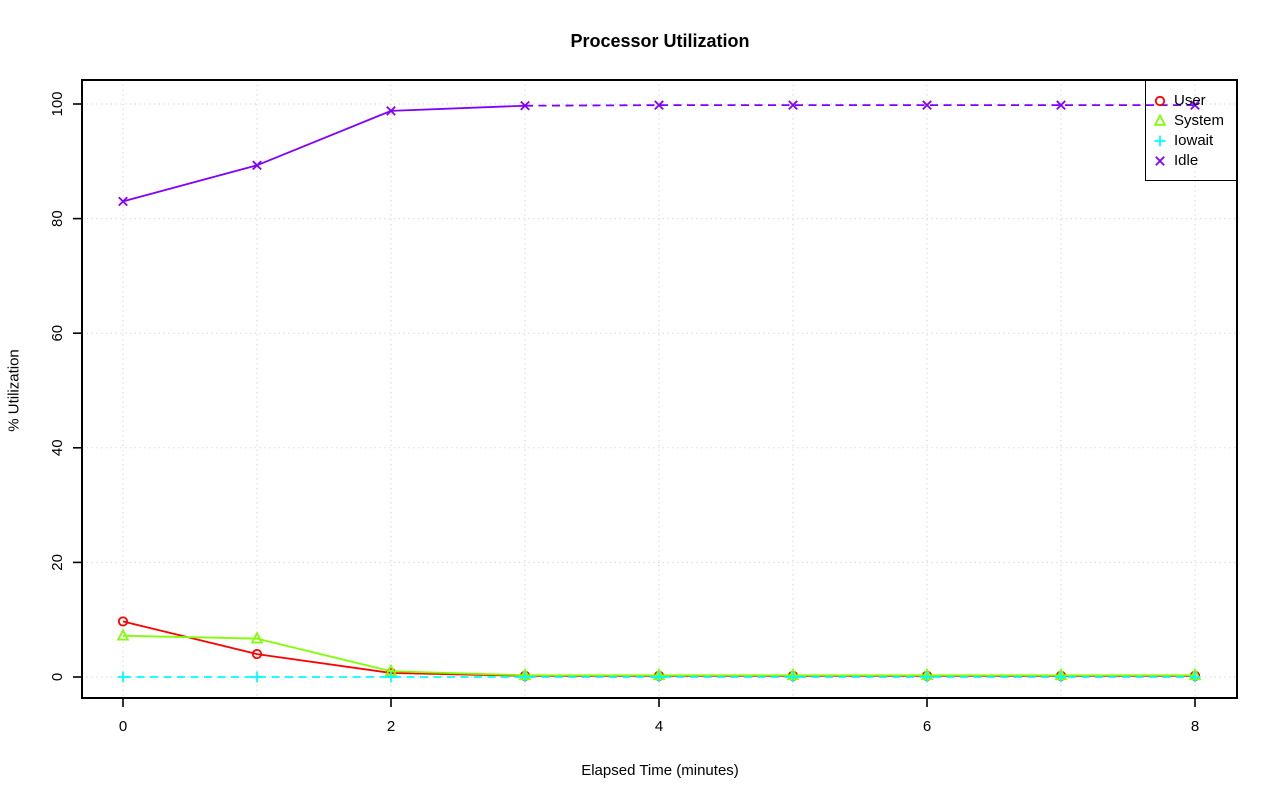  Describe the element at coordinates (1186, 160) in the screenshot. I see `legend-label-idle: Idle` at that location.